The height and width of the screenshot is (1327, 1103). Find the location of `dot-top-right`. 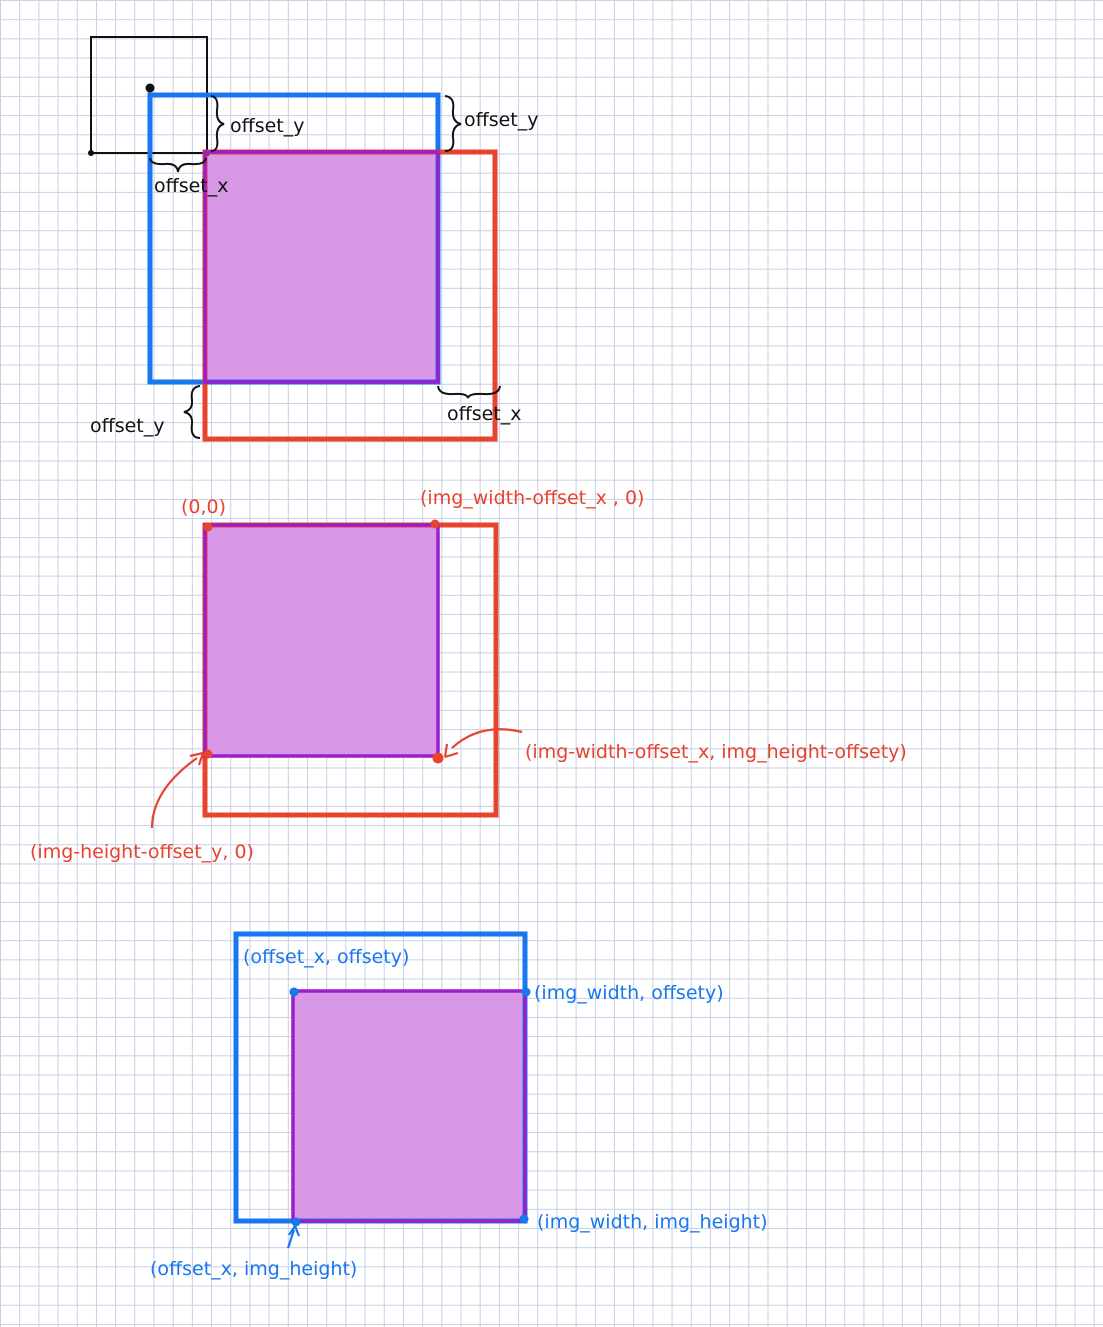

dot-top-right is located at coordinates (435, 524).